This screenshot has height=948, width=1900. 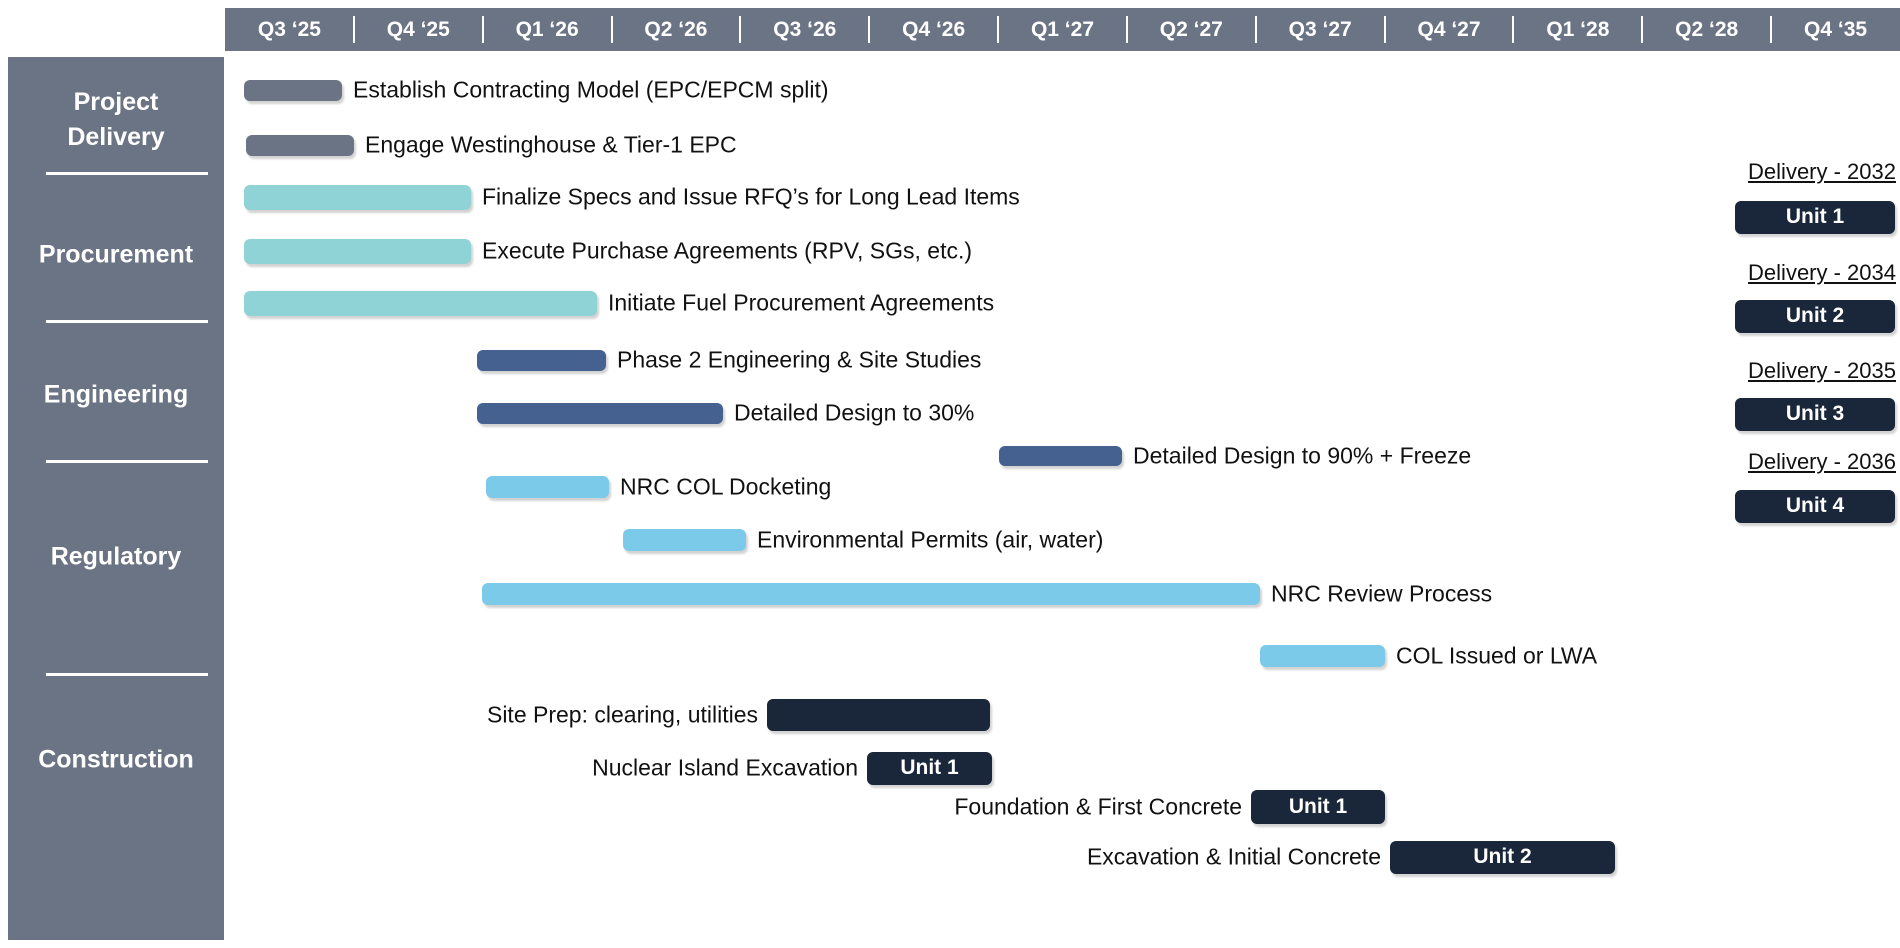 What do you see at coordinates (675, 29) in the screenshot?
I see `quarter-label: Q2 ‘26` at bounding box center [675, 29].